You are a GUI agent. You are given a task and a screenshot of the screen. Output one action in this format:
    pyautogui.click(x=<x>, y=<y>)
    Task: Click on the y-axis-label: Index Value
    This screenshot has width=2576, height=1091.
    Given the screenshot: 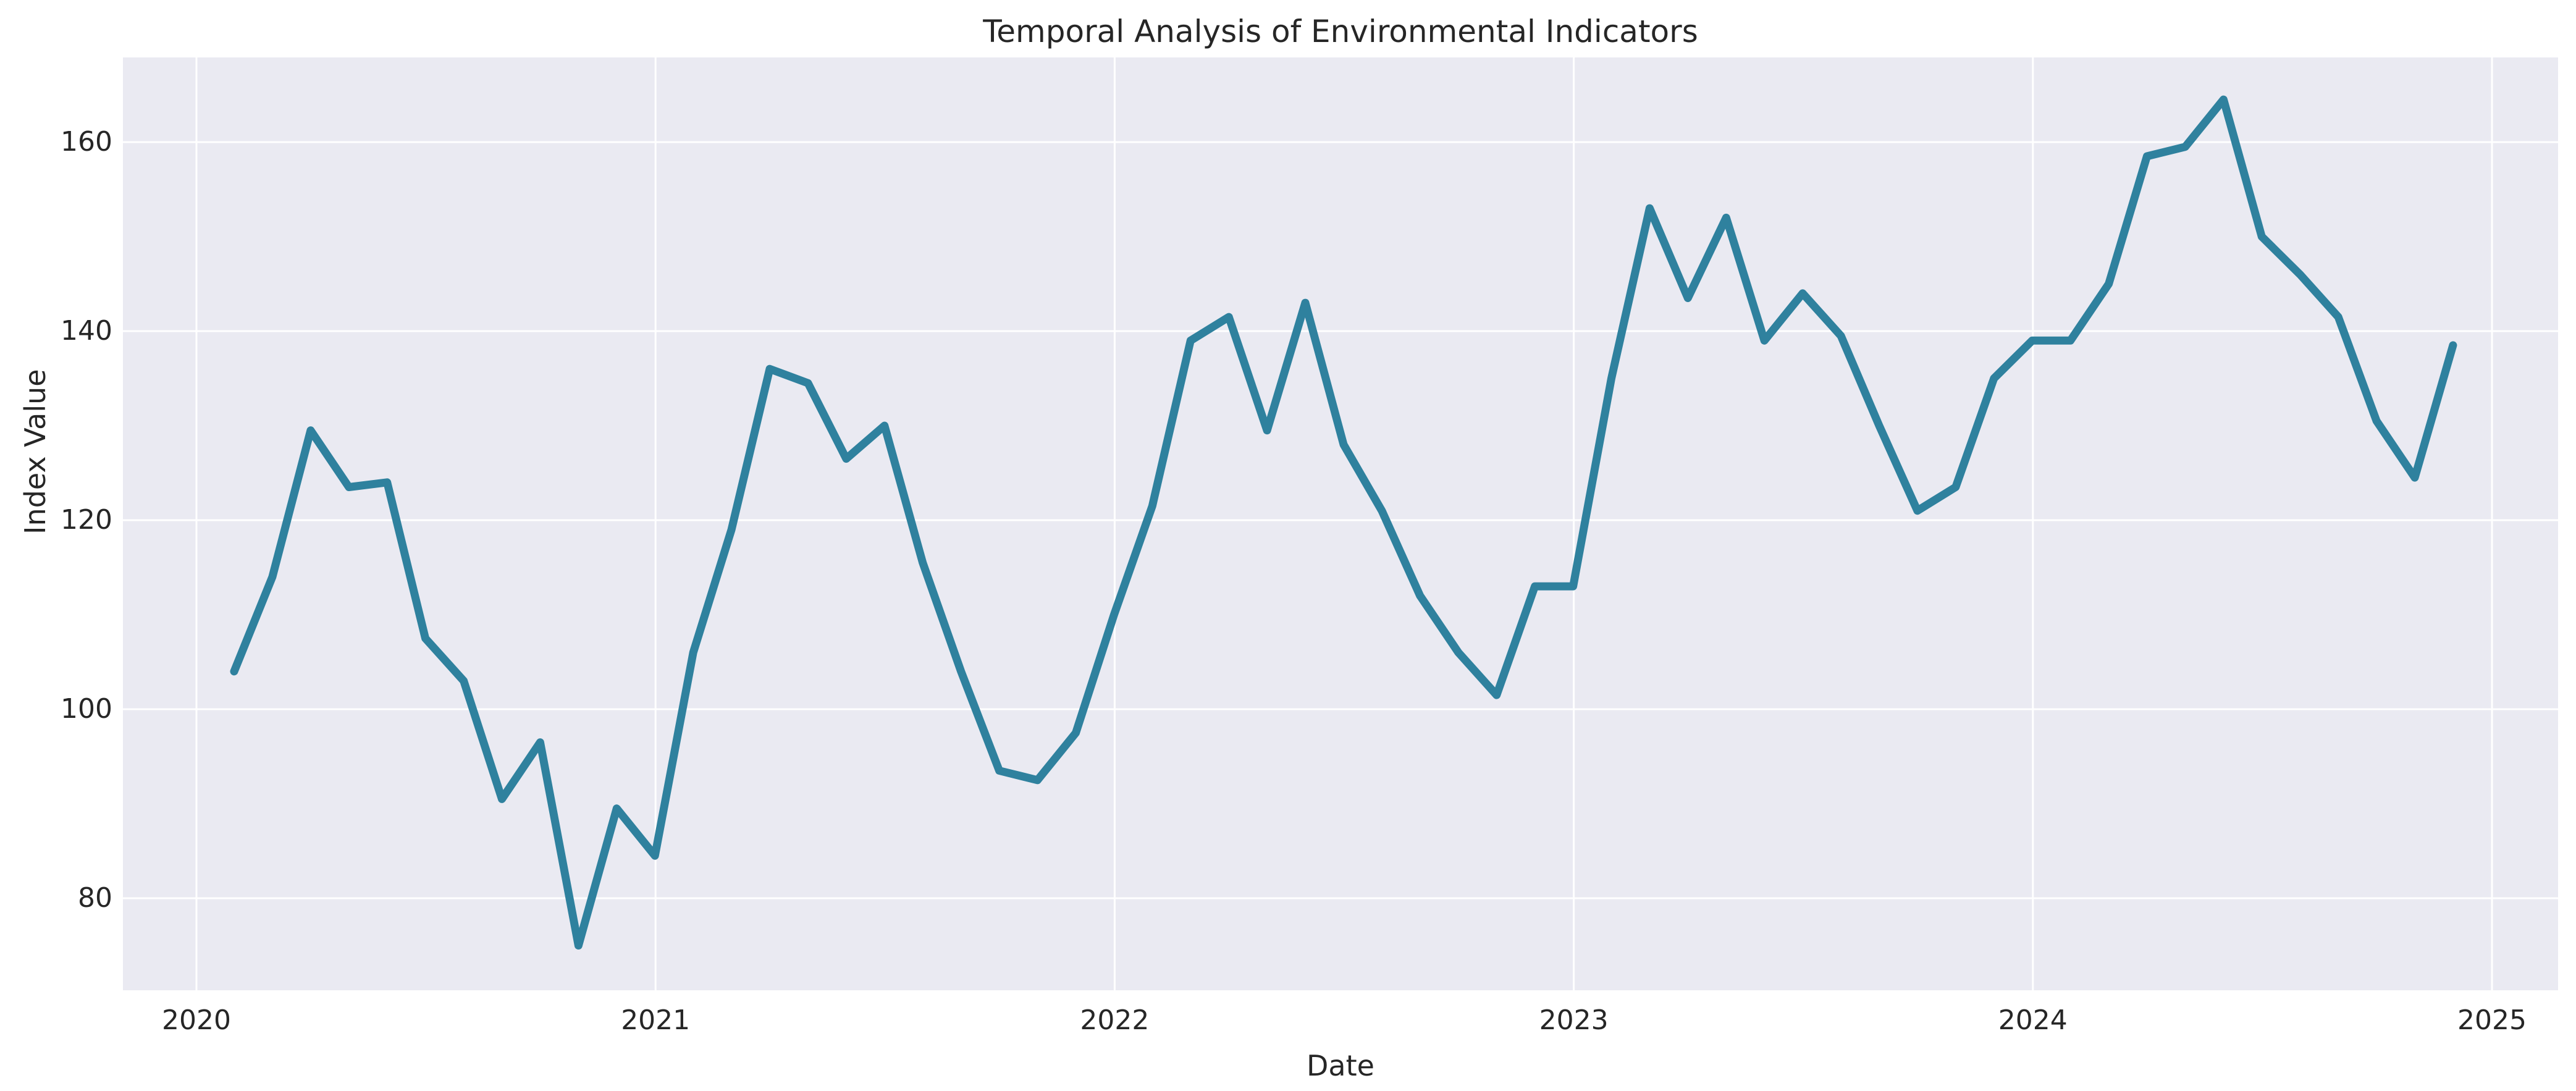 What is the action you would take?
    pyautogui.click(x=35, y=451)
    